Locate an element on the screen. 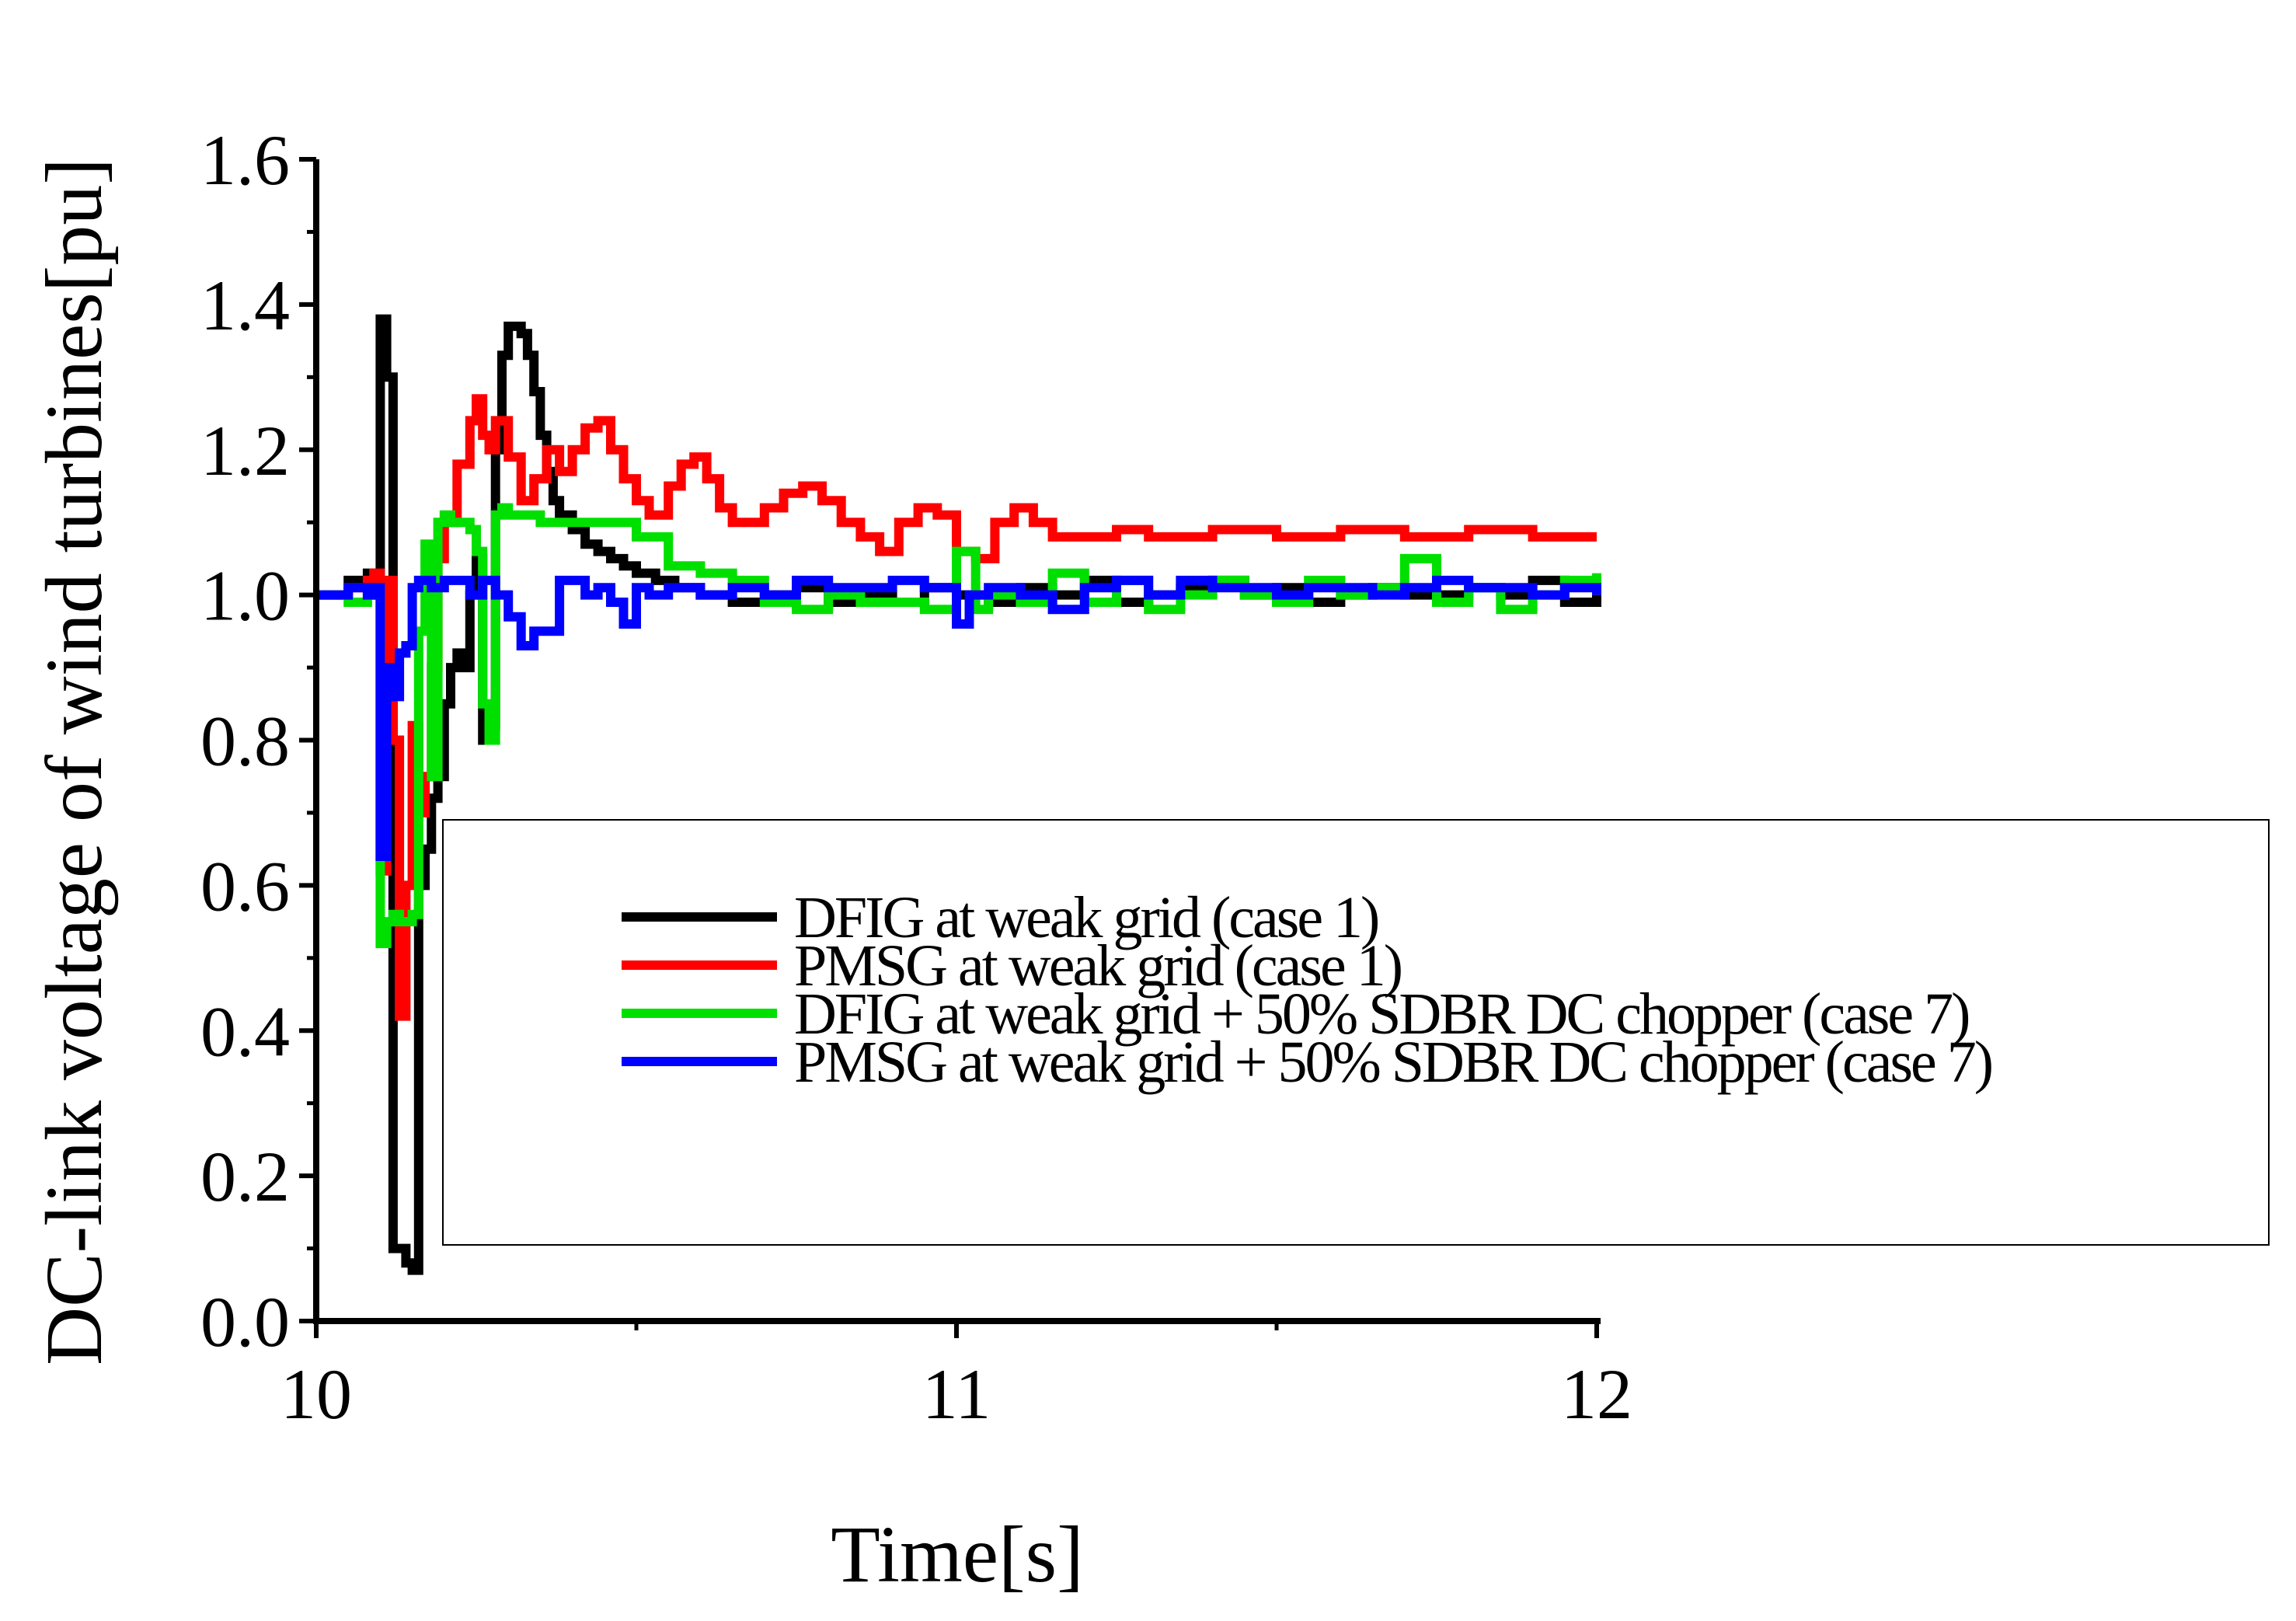 Image resolution: width=2296 pixels, height=1621 pixels. y-tick-label: 0.4 is located at coordinates (245, 1031).